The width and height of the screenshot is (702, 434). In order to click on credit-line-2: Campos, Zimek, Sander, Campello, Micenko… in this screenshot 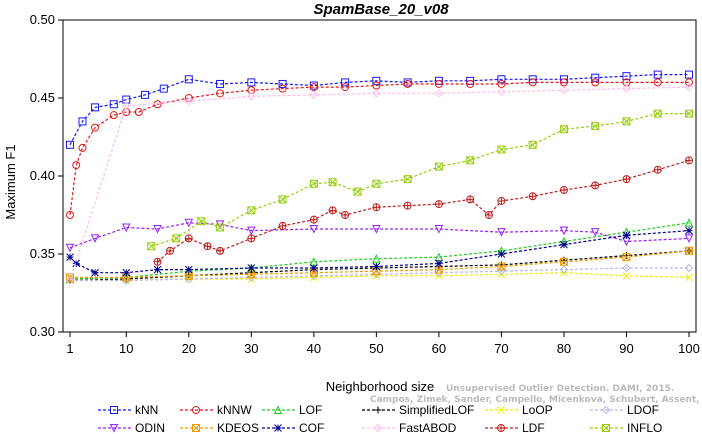, I will do `click(536, 400)`.